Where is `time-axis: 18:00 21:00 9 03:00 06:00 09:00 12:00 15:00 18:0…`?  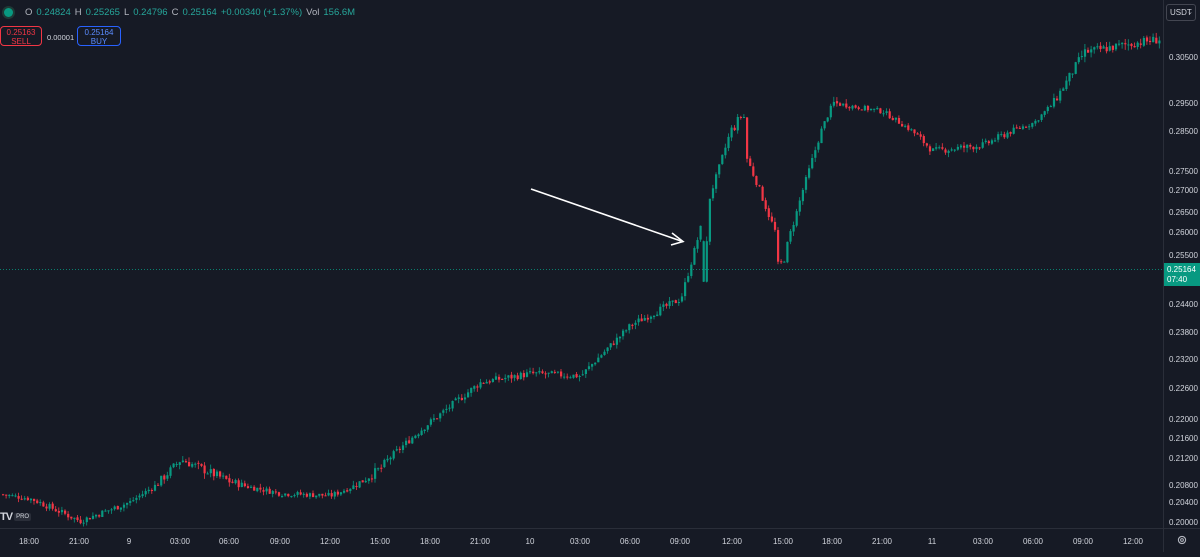
time-axis: 18:00 21:00 9 03:00 06:00 09:00 12:00 15:00 18:0… is located at coordinates (581, 540).